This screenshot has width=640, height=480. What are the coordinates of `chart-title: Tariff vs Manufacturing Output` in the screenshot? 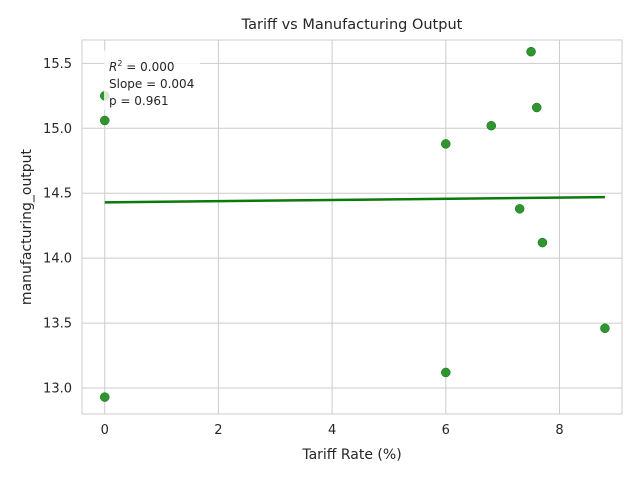 It's located at (352, 25).